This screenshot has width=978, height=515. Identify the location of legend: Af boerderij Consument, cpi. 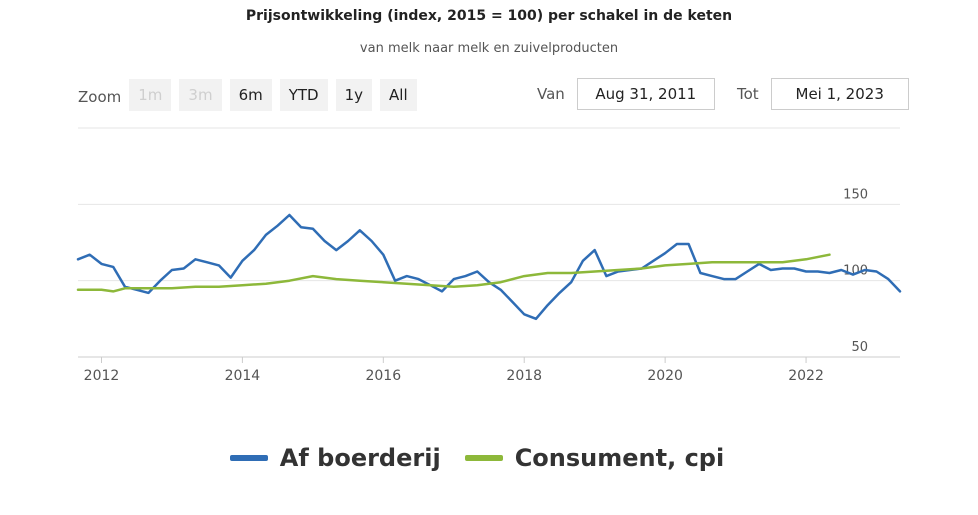
(489, 458).